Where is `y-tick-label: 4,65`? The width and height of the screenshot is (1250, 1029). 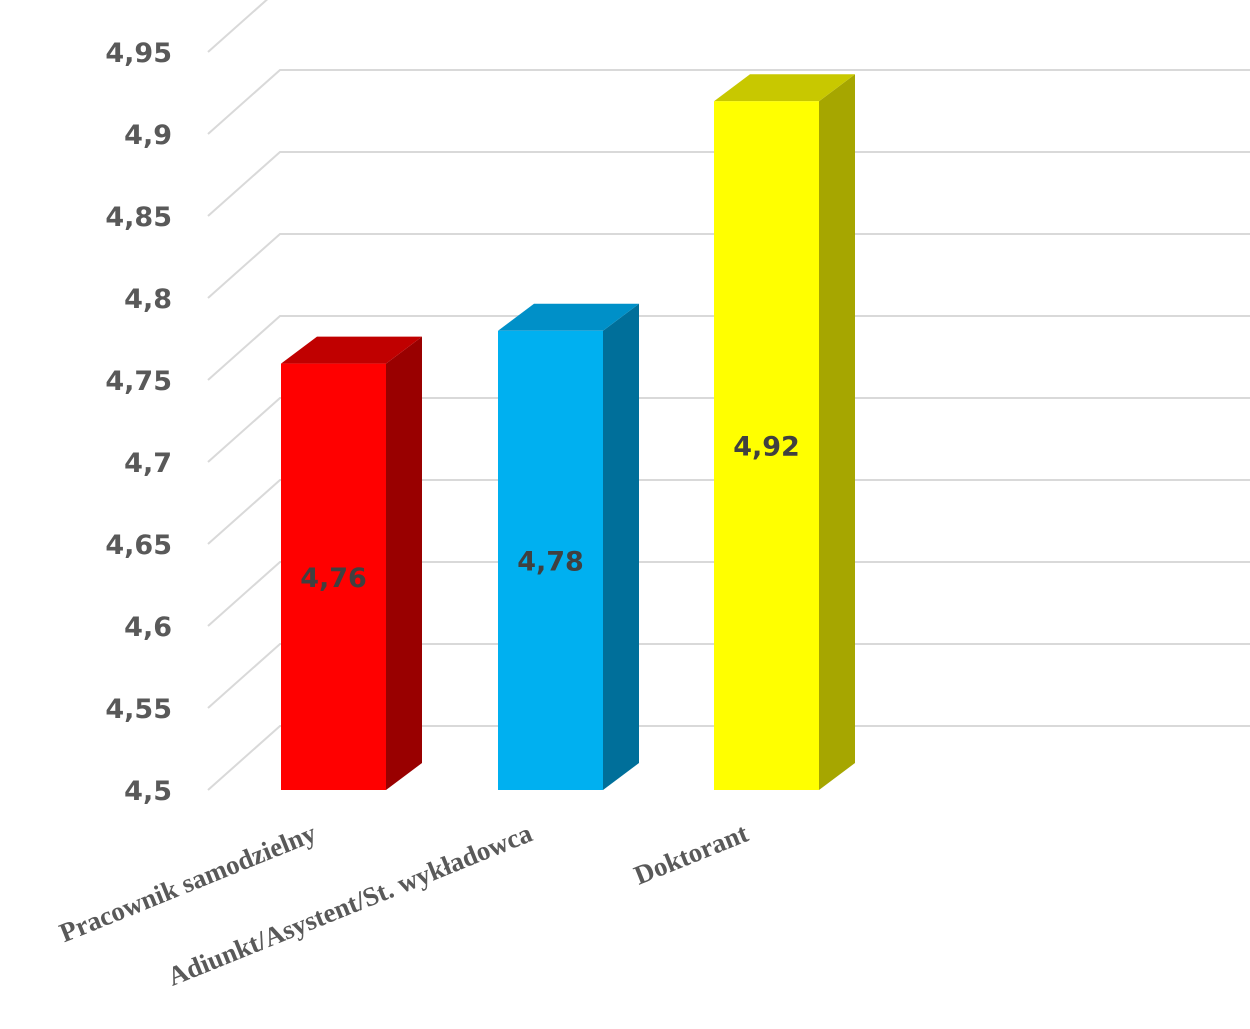
y-tick-label: 4,65 is located at coordinates (138, 545).